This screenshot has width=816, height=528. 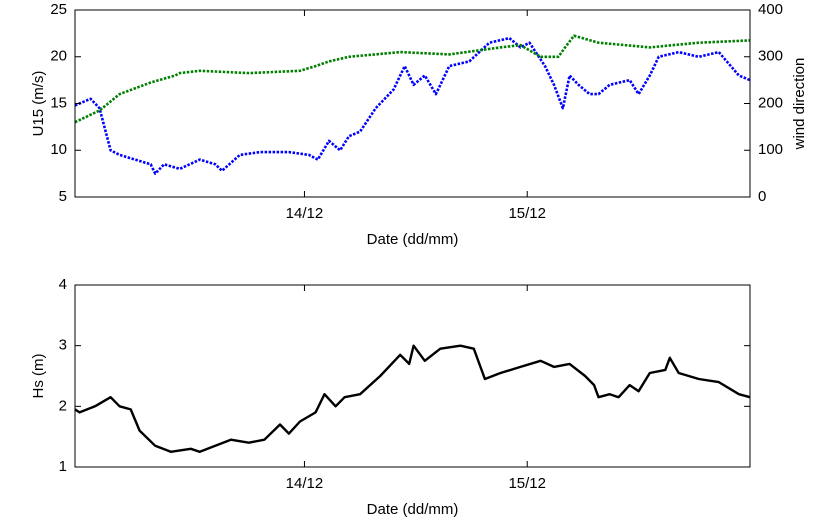 I want to click on y-tick-label: 10, so click(x=58, y=149).